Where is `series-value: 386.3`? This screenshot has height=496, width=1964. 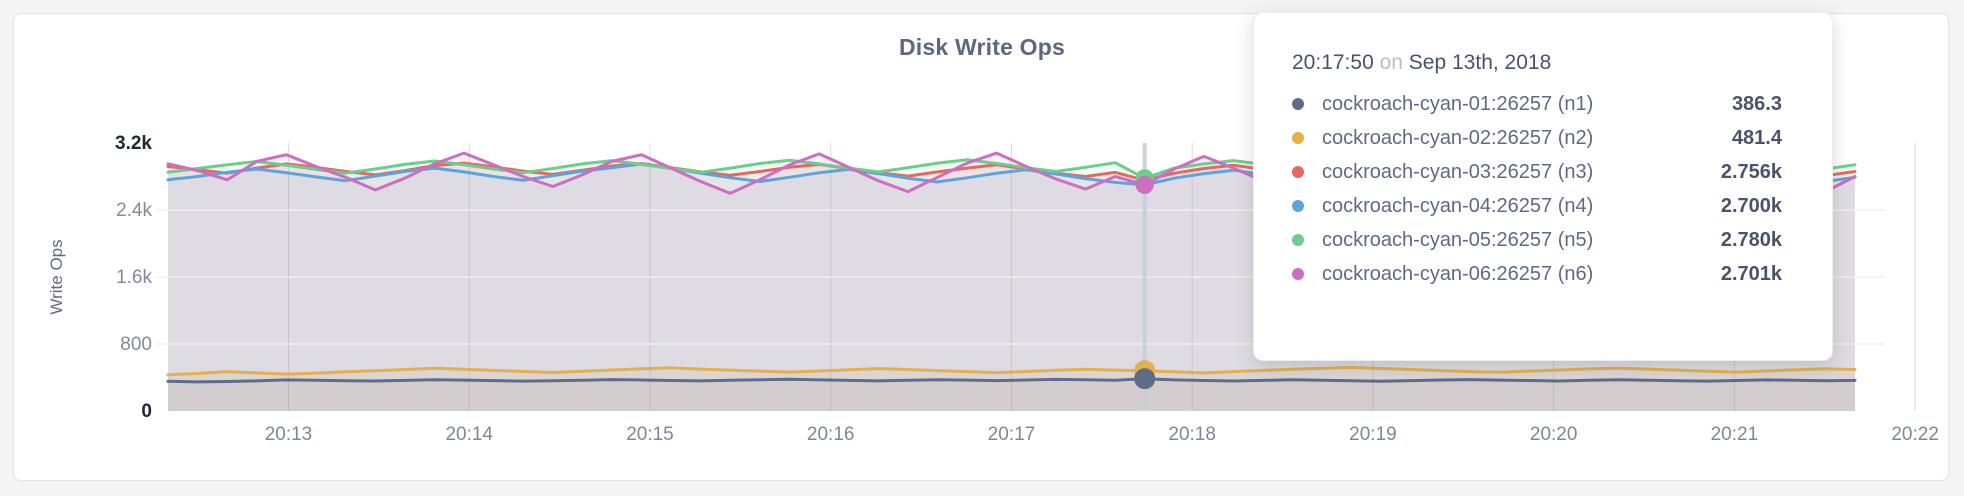 series-value: 386.3 is located at coordinates (1756, 103).